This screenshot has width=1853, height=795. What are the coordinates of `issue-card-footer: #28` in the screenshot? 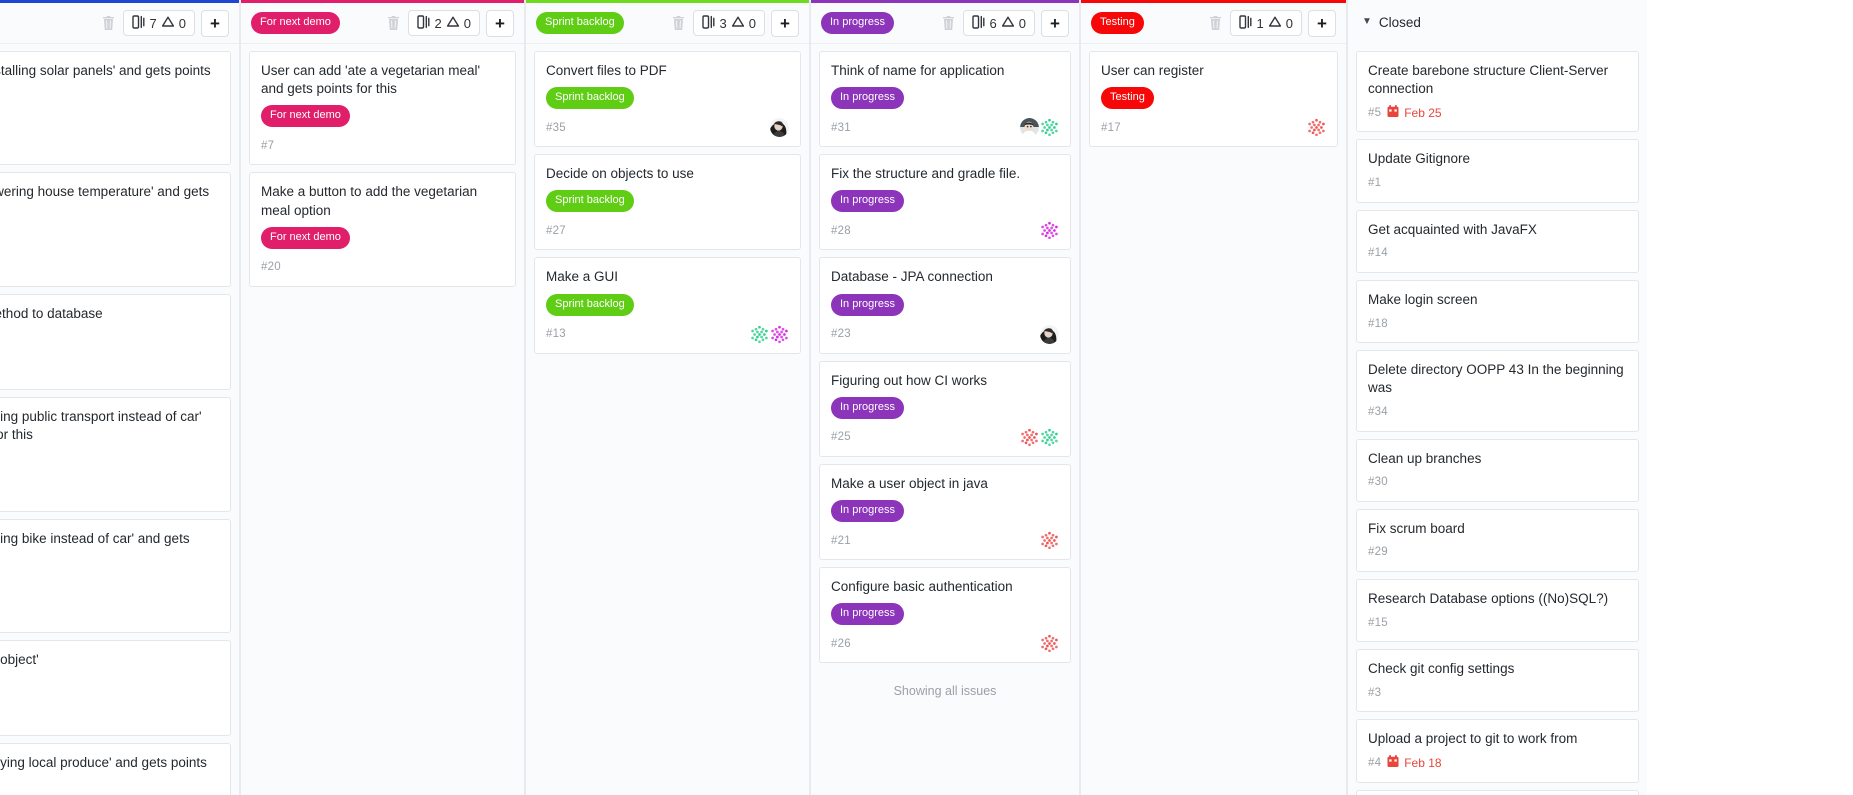 It's located at (945, 231).